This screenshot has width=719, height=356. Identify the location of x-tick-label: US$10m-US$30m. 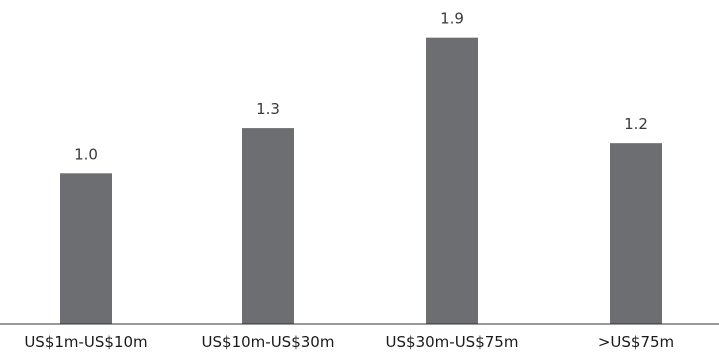
(268, 342).